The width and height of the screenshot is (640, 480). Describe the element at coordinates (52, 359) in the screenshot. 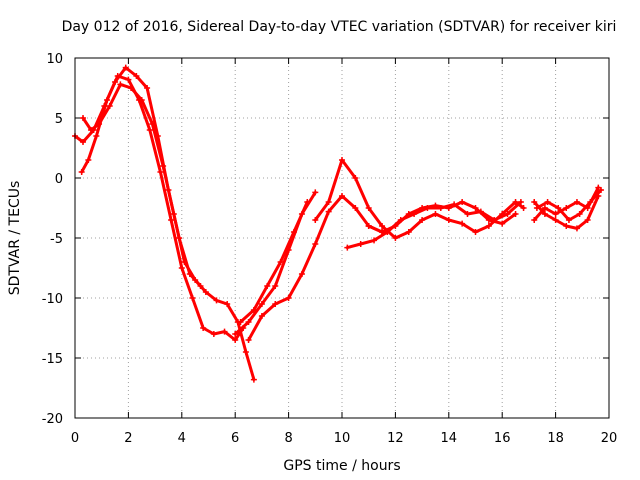

I see `y-tick-label: -15` at that location.